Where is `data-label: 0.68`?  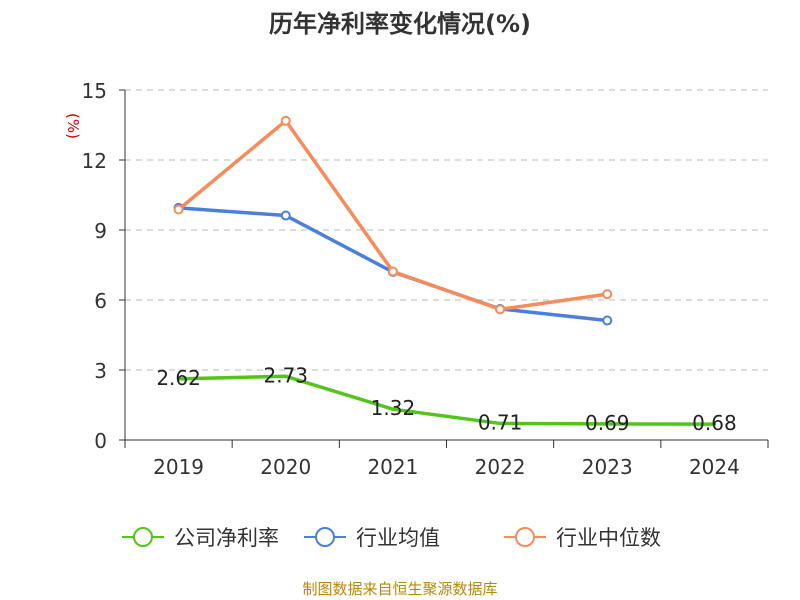 data-label: 0.68 is located at coordinates (714, 423).